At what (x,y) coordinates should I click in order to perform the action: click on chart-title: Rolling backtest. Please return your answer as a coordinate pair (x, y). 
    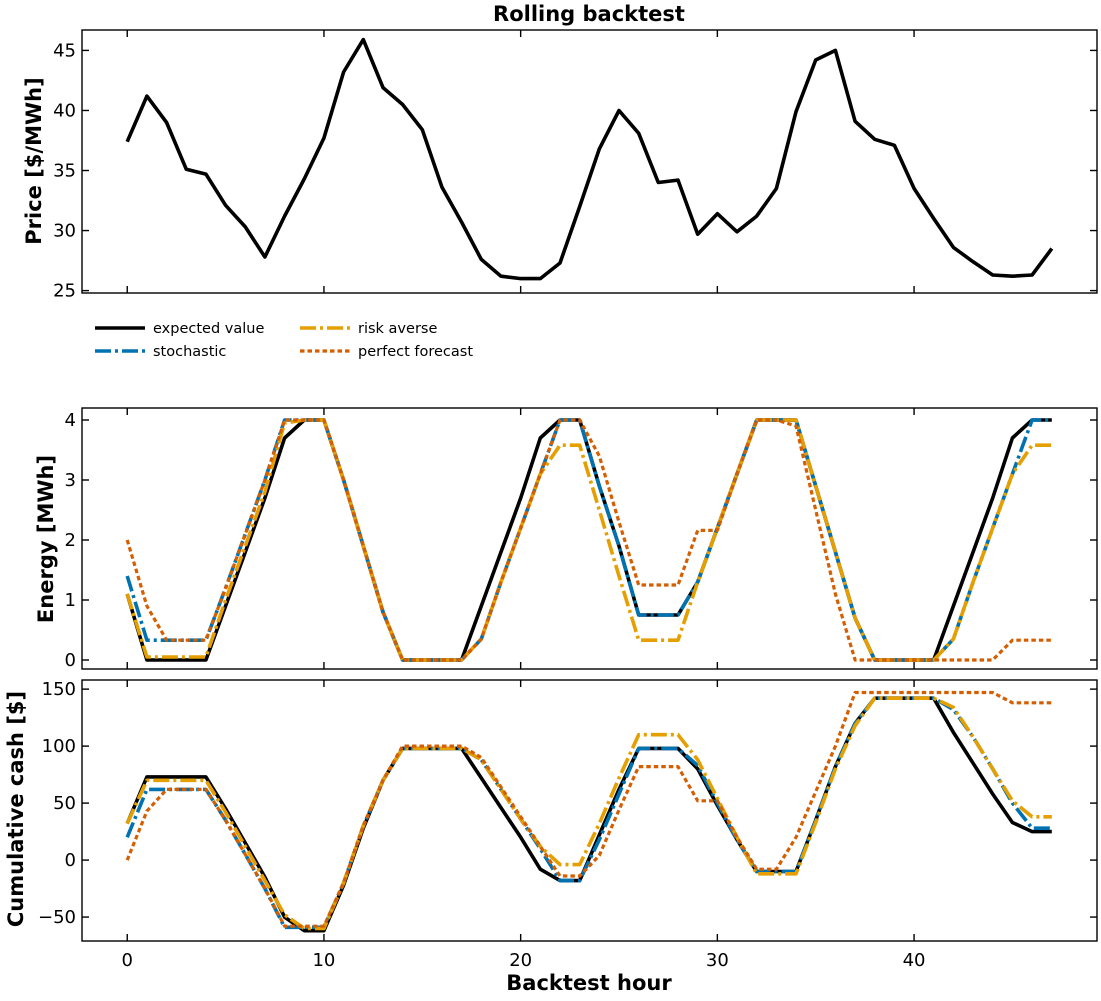
    Looking at the image, I should click on (589, 14).